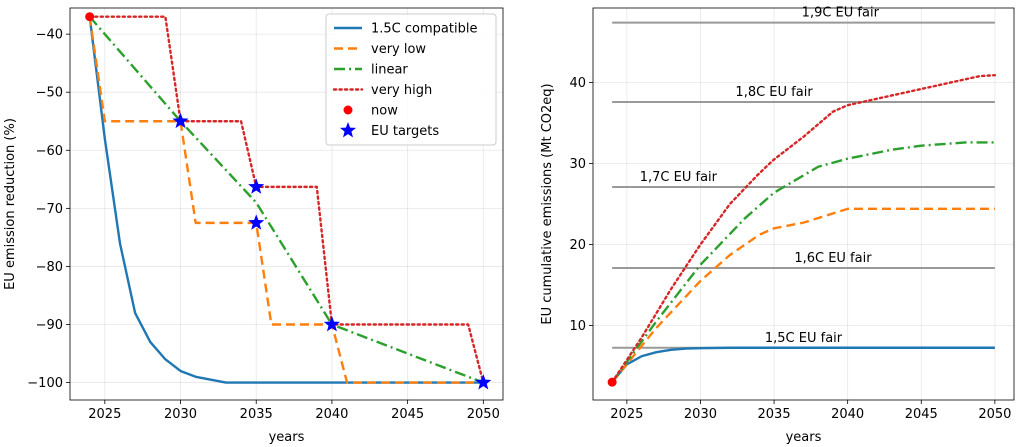 The height and width of the screenshot is (447, 1024). I want to click on y-axis-label: EU cumulative emissions (Mt CO2eq), so click(547, 203).